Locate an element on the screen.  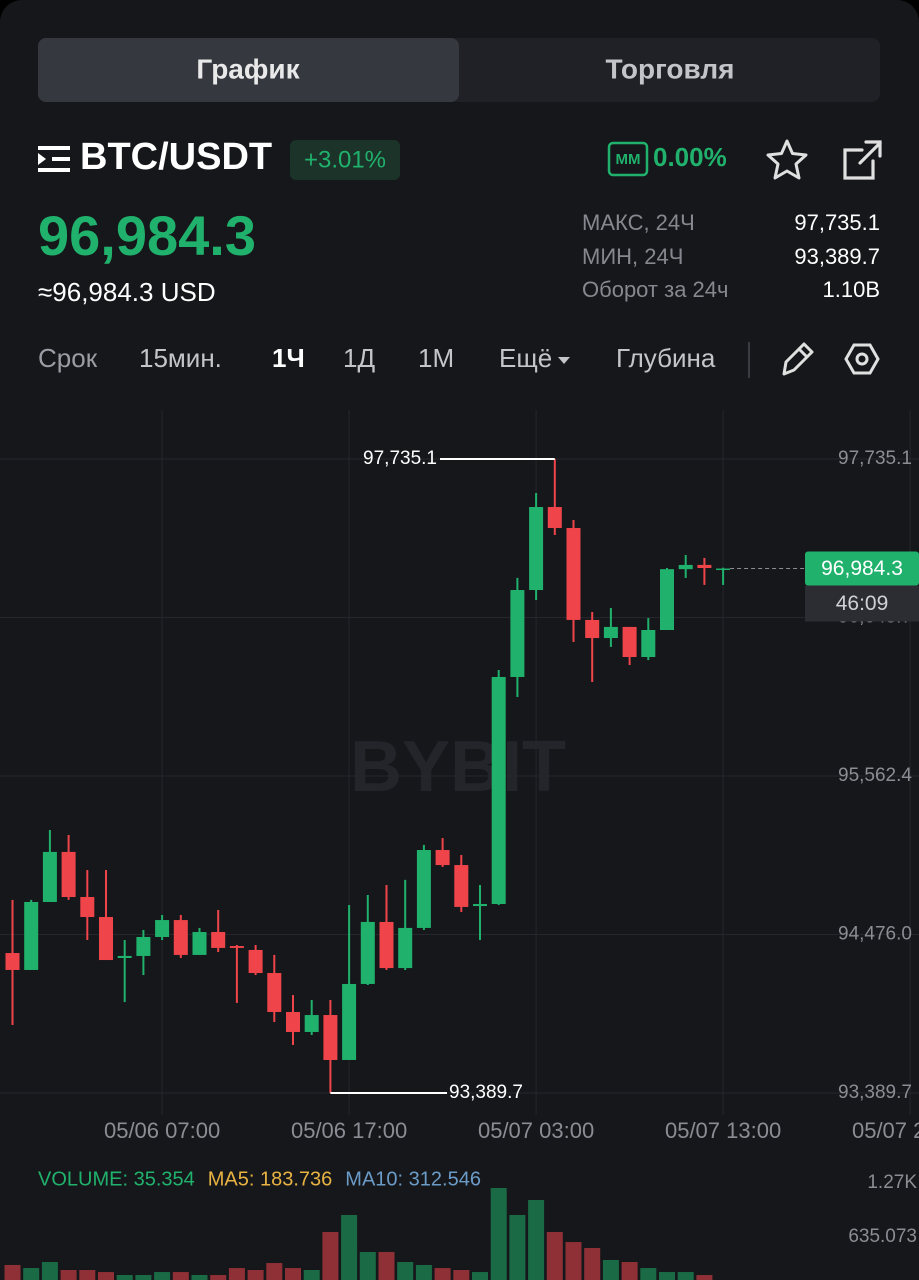
mm-icon is located at coordinates (628, 159).